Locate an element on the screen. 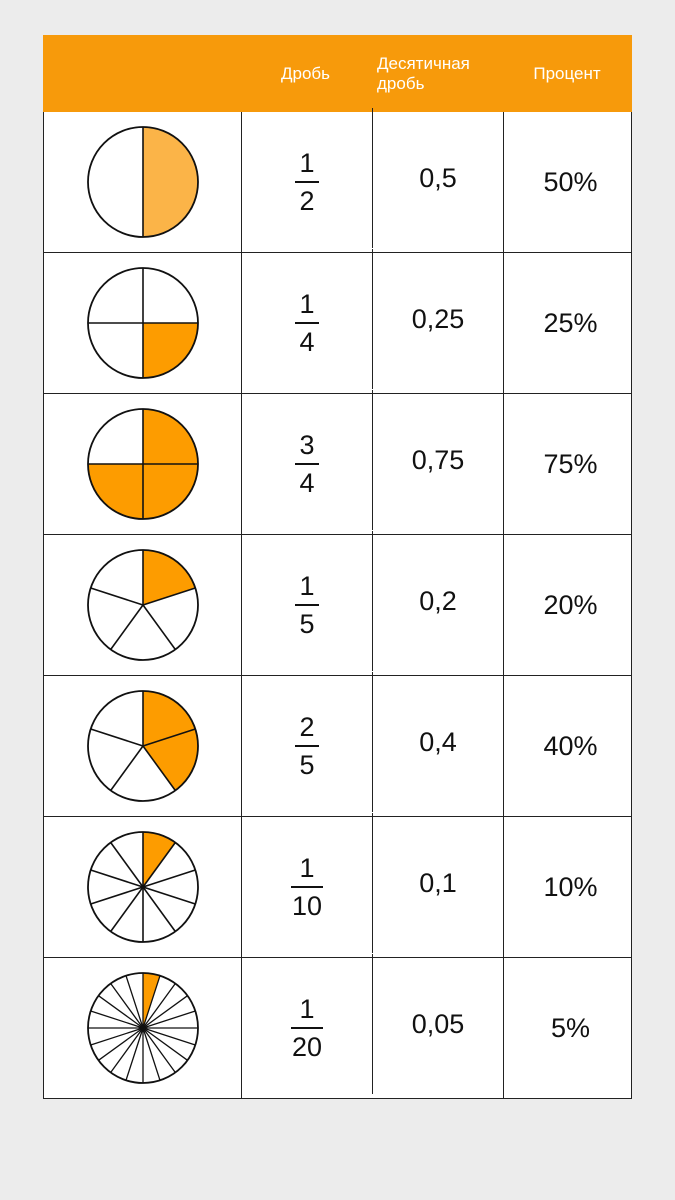 Image resolution: width=675 pixels, height=1200 pixels. table-row: 1 5 0,2 20% is located at coordinates (337, 603).